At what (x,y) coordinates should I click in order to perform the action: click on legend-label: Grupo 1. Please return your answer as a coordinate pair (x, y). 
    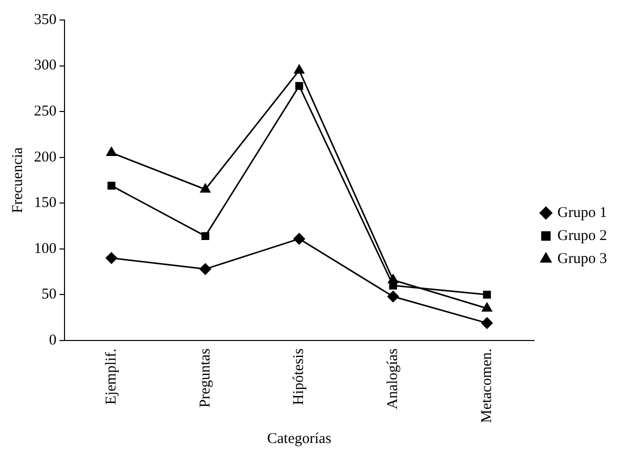
    Looking at the image, I should click on (582, 212).